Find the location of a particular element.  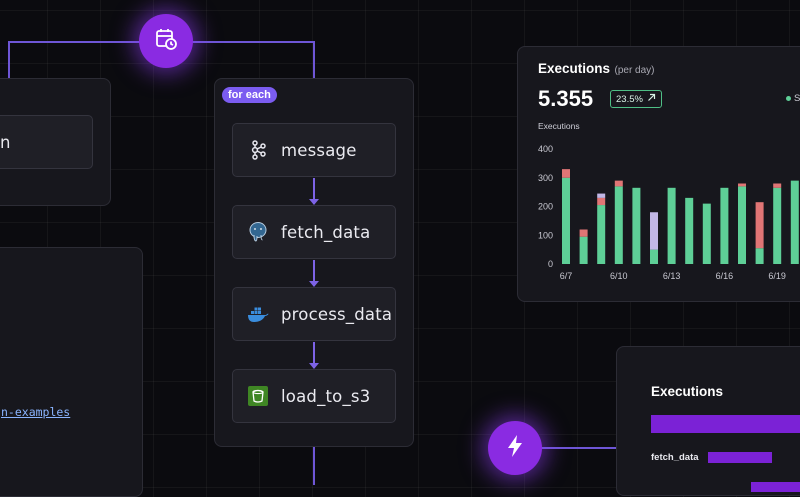

postgres-icon is located at coordinates (258, 232).